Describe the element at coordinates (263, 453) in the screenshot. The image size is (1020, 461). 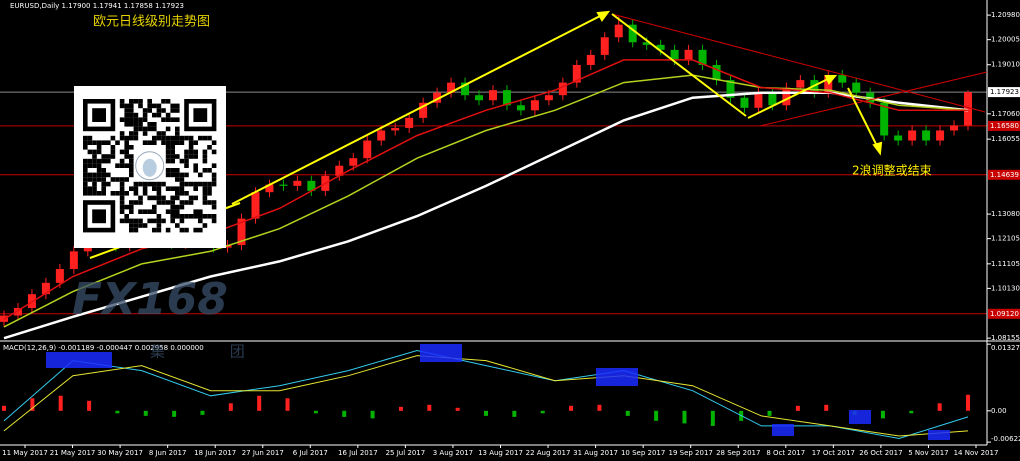
I see `x-tick-label: 27 Jun 2017` at that location.